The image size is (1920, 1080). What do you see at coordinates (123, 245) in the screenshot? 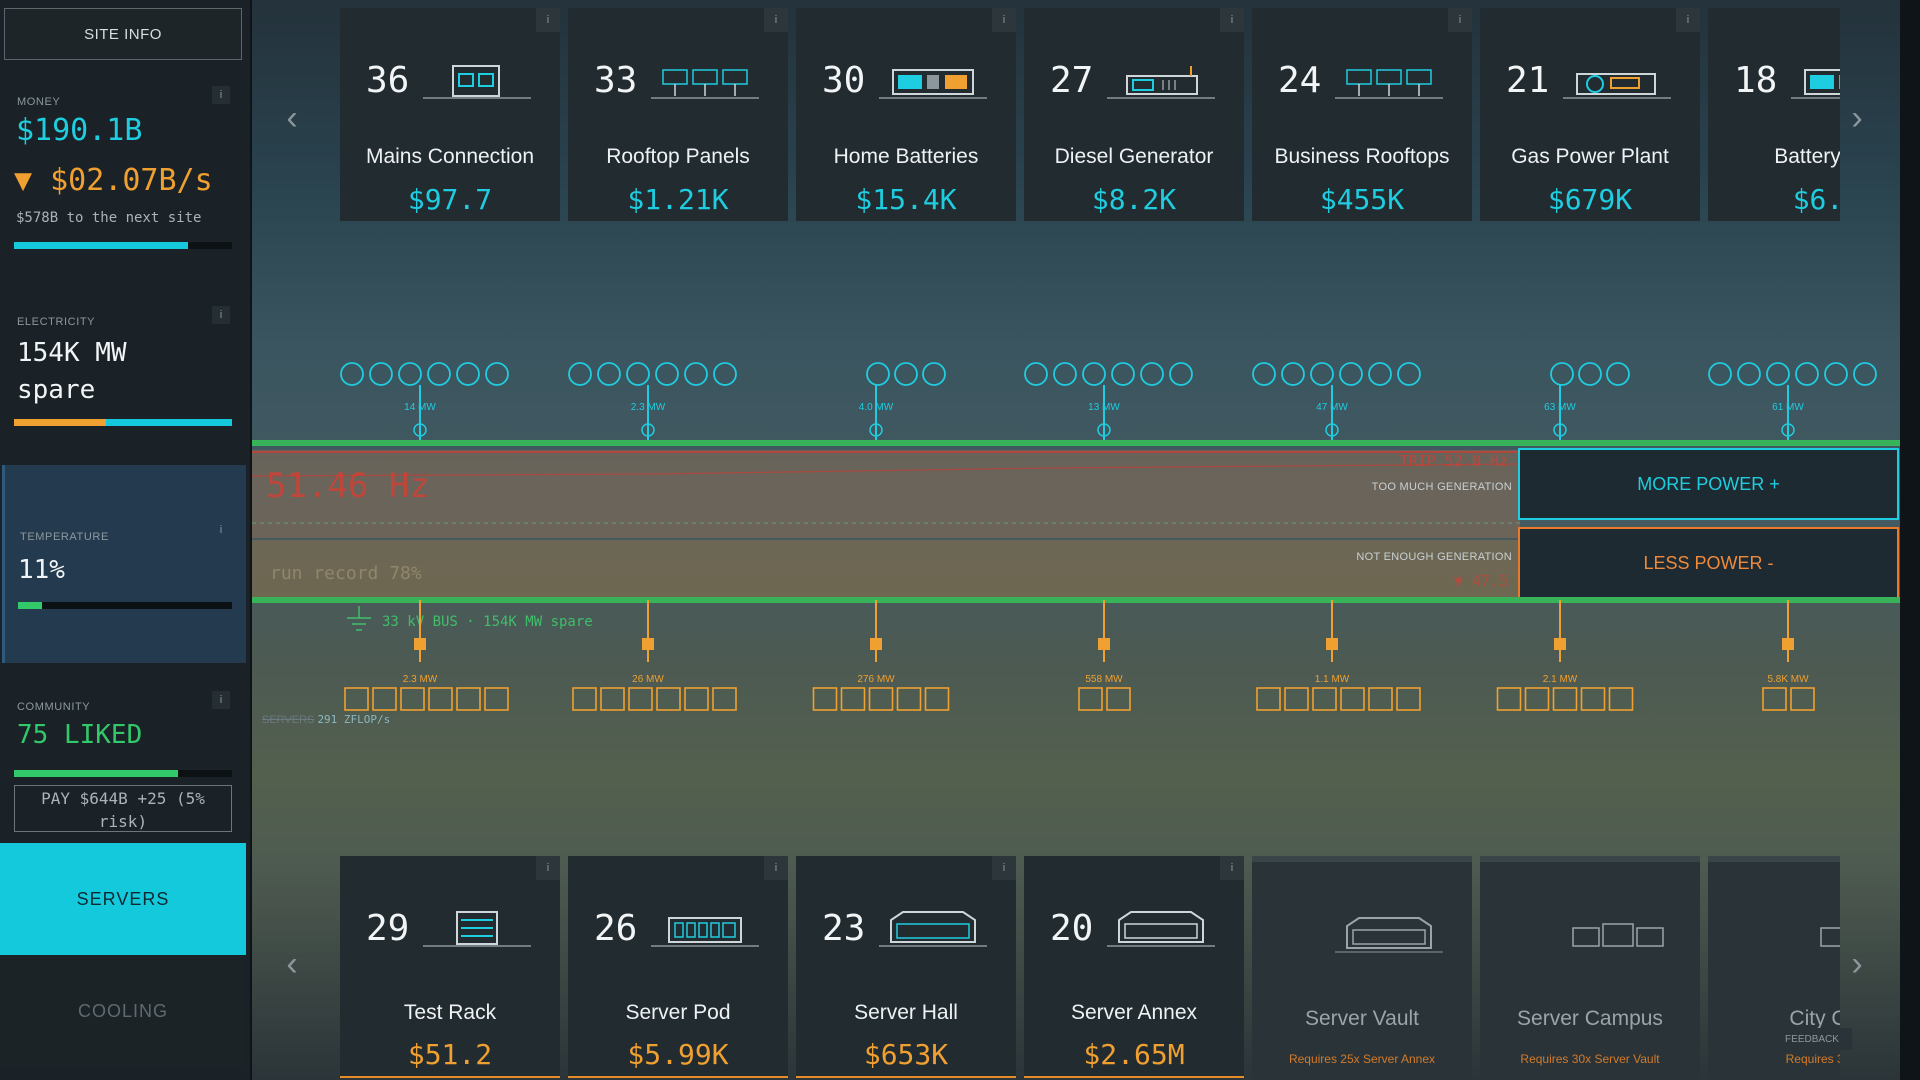
I see `money-progress-bar` at bounding box center [123, 245].